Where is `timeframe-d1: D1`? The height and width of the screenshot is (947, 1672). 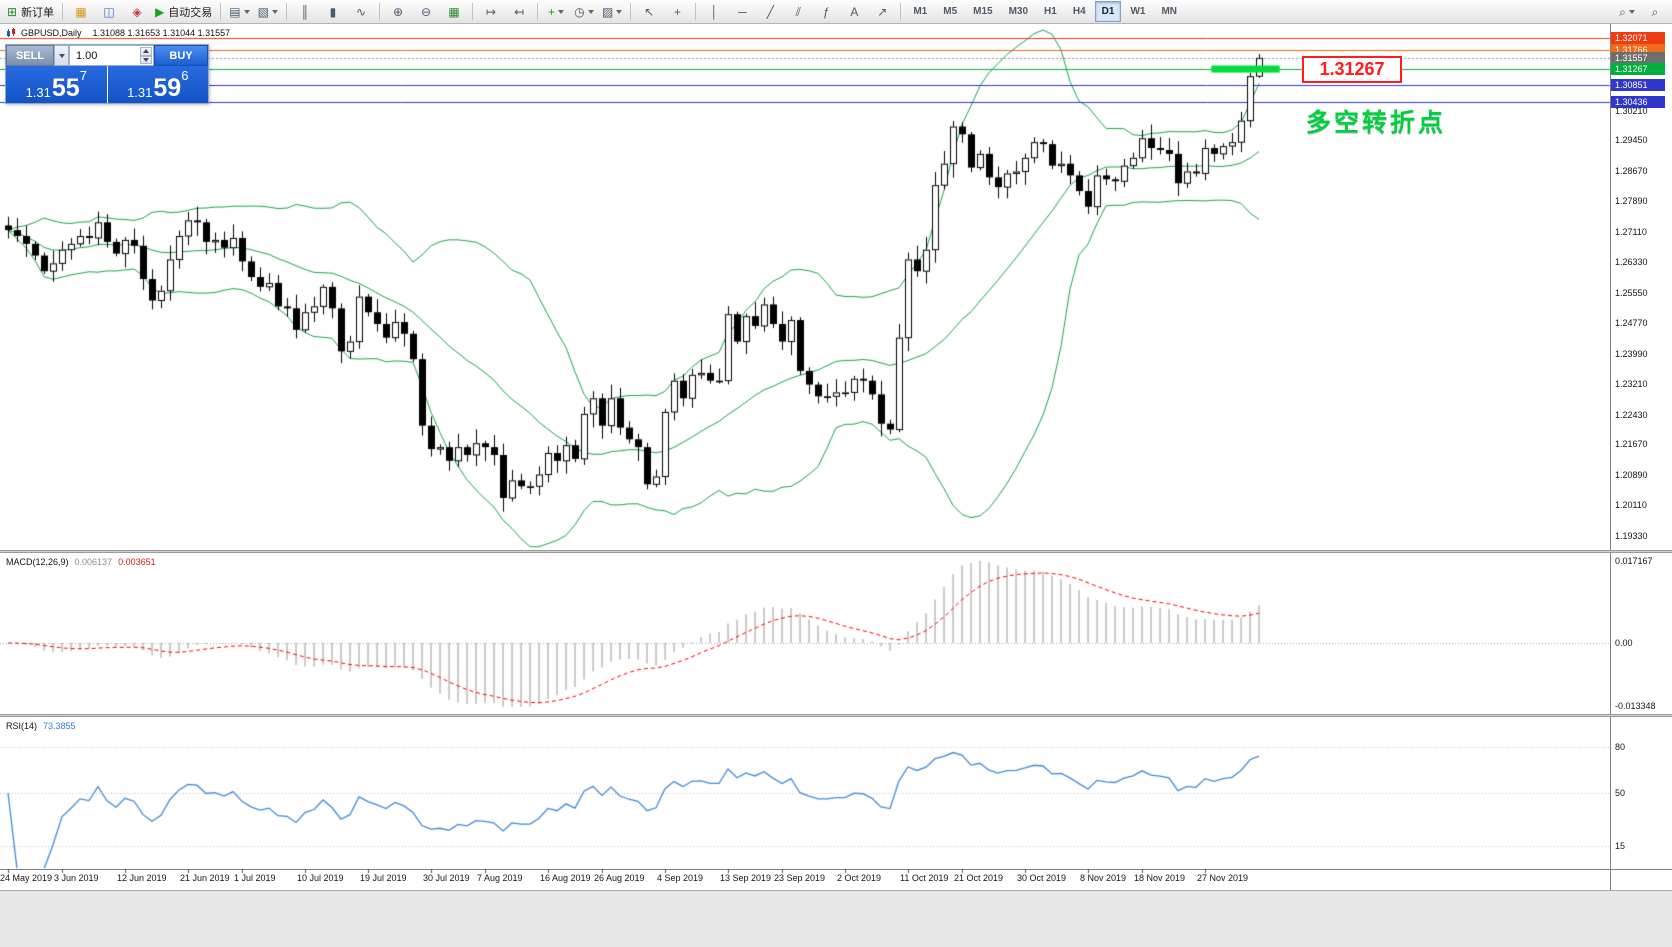
timeframe-d1: D1 is located at coordinates (1108, 11).